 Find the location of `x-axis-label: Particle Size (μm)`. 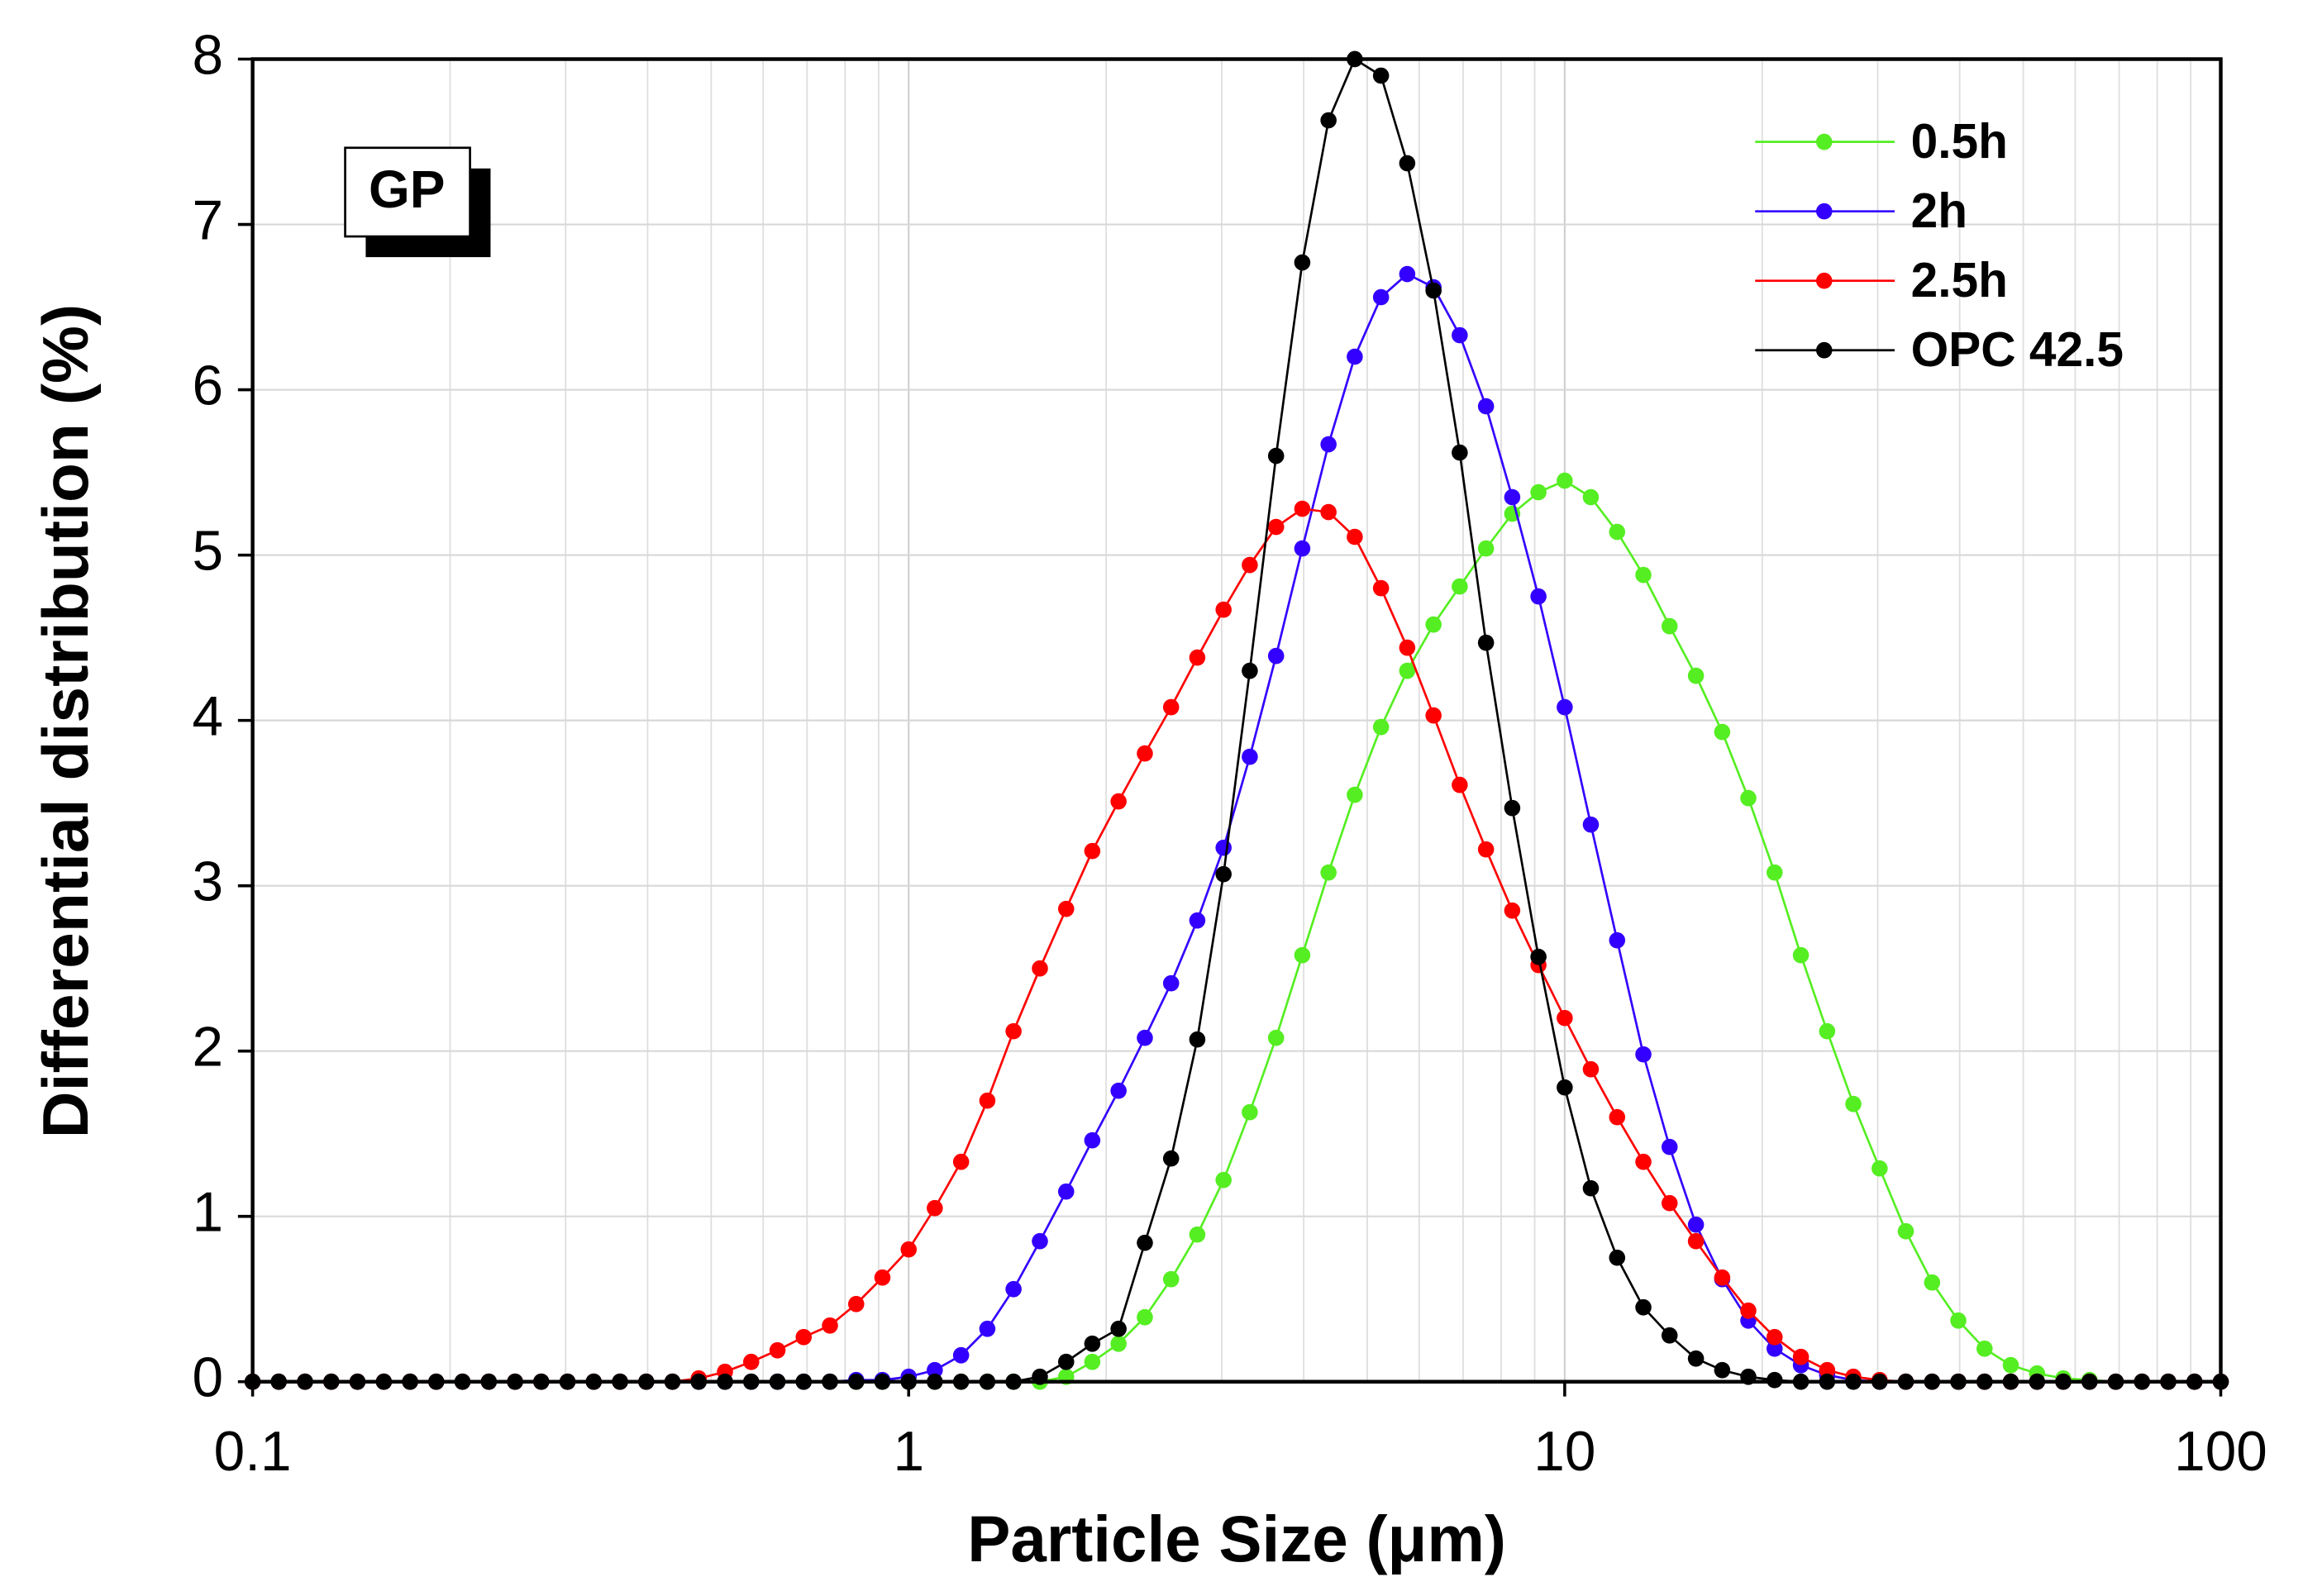

x-axis-label: Particle Size (μm) is located at coordinates (1236, 1539).